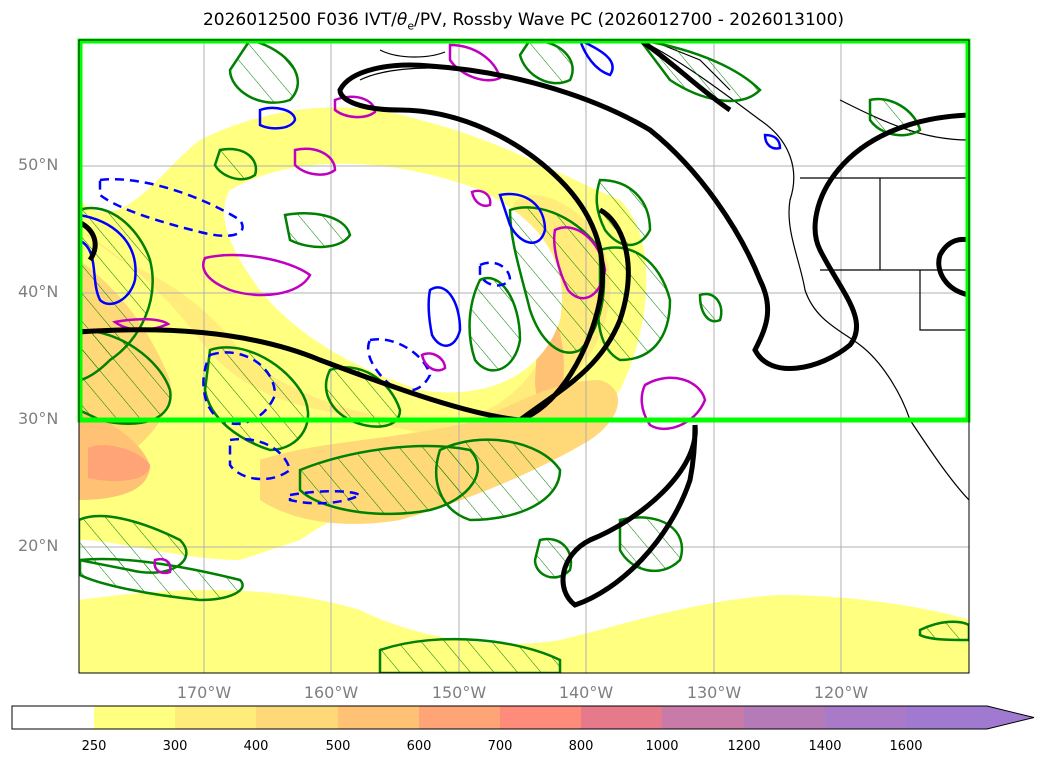 The image size is (1047, 767). Describe the element at coordinates (459, 692) in the screenshot. I see `lon-label-150w: 150°W` at that location.